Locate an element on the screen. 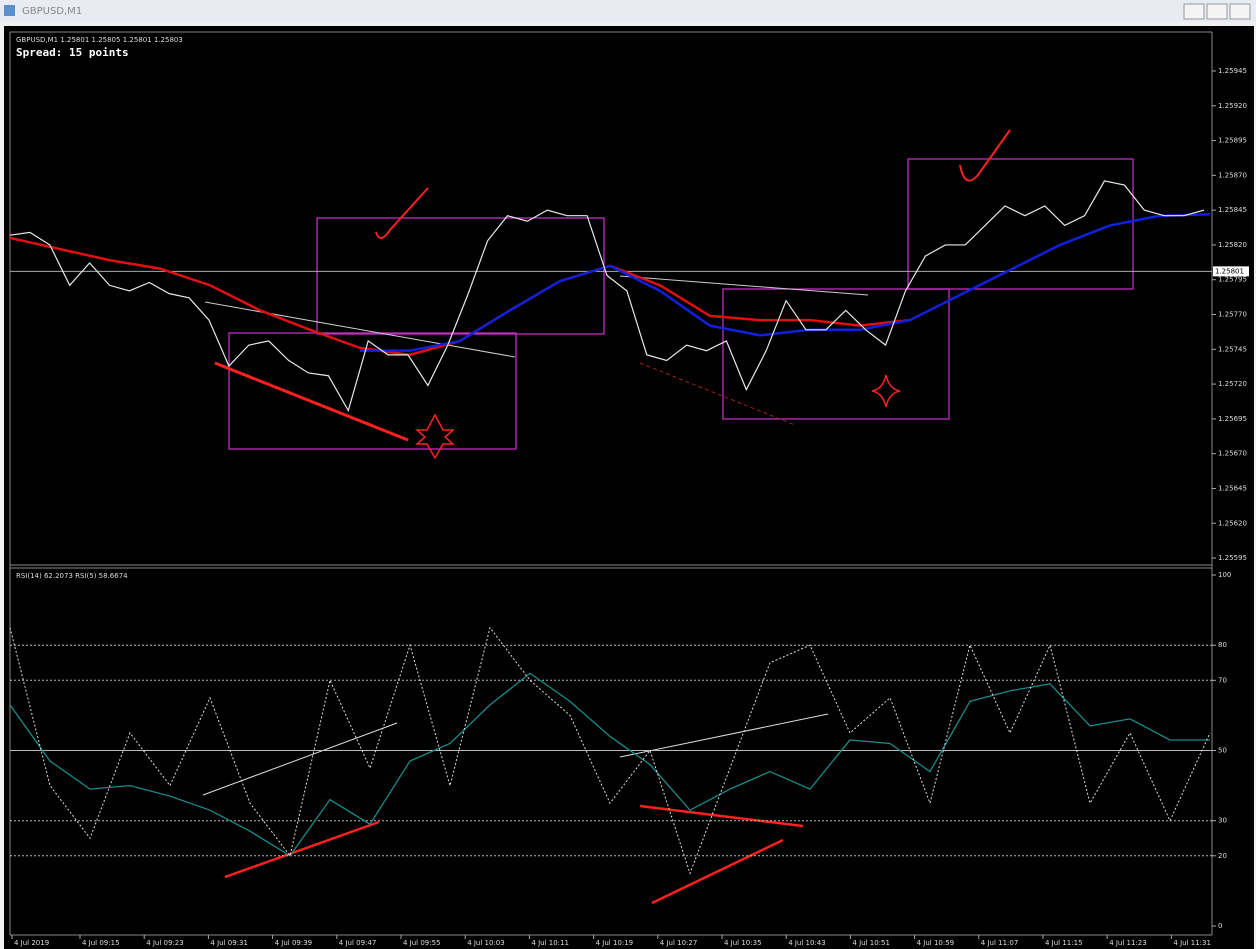 This screenshot has height=949, width=1256. rsi-tick-label: 100 is located at coordinates (1224, 575).